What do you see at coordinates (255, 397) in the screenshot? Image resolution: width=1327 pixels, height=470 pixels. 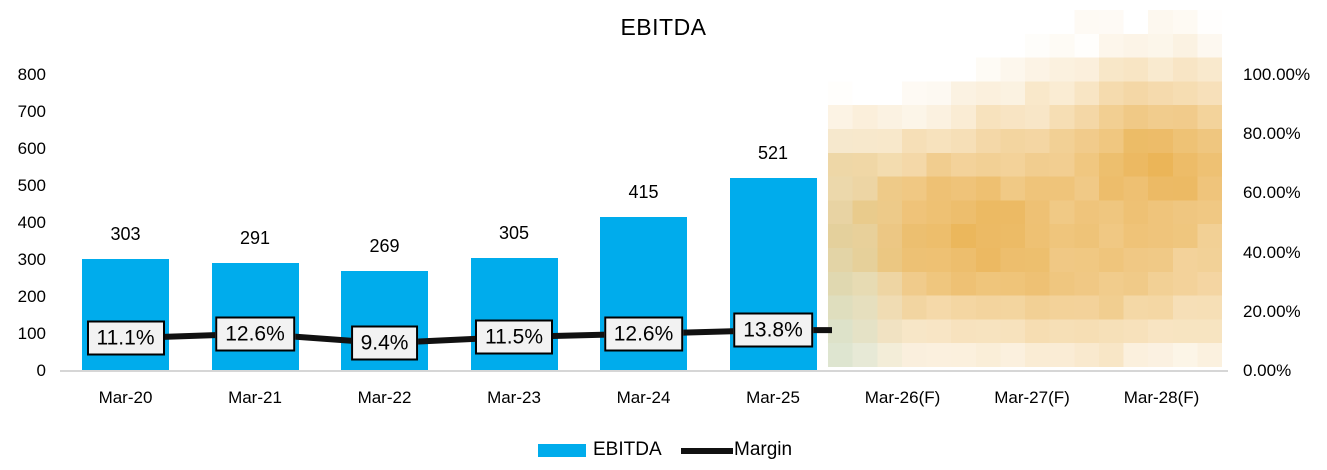 I see `x-axis-tick-label: Mar-21` at bounding box center [255, 397].